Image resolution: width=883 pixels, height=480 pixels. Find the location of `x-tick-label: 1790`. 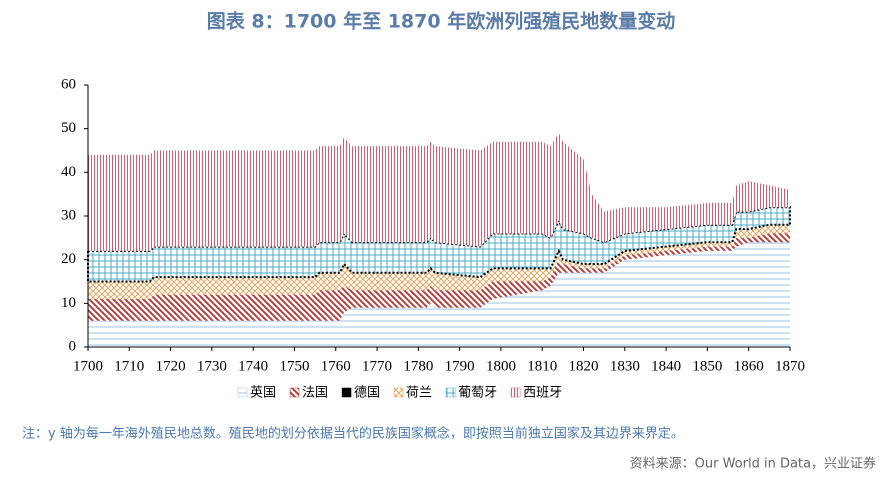

x-tick-label: 1790 is located at coordinates (460, 366).